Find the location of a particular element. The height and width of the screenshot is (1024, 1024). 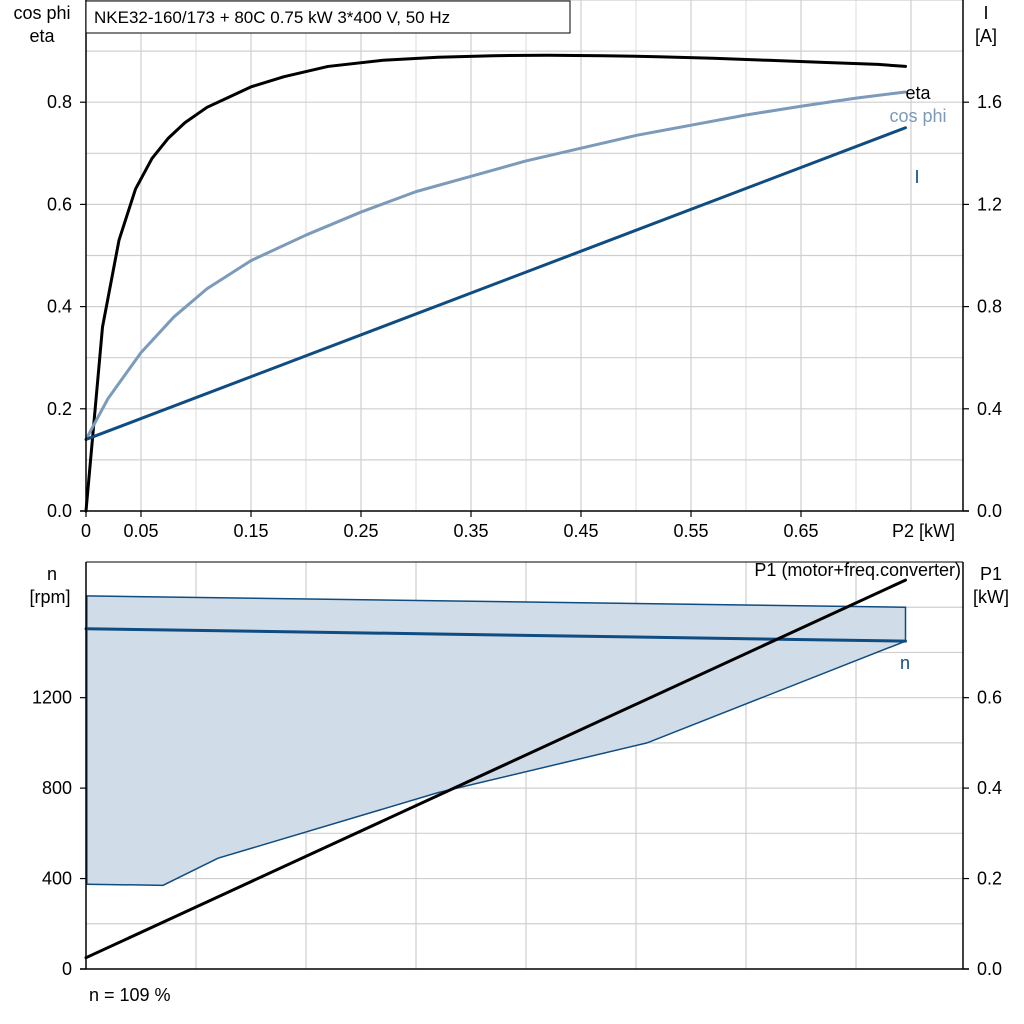

bottom-right-ytick-label: 0.0 is located at coordinates (989, 969).